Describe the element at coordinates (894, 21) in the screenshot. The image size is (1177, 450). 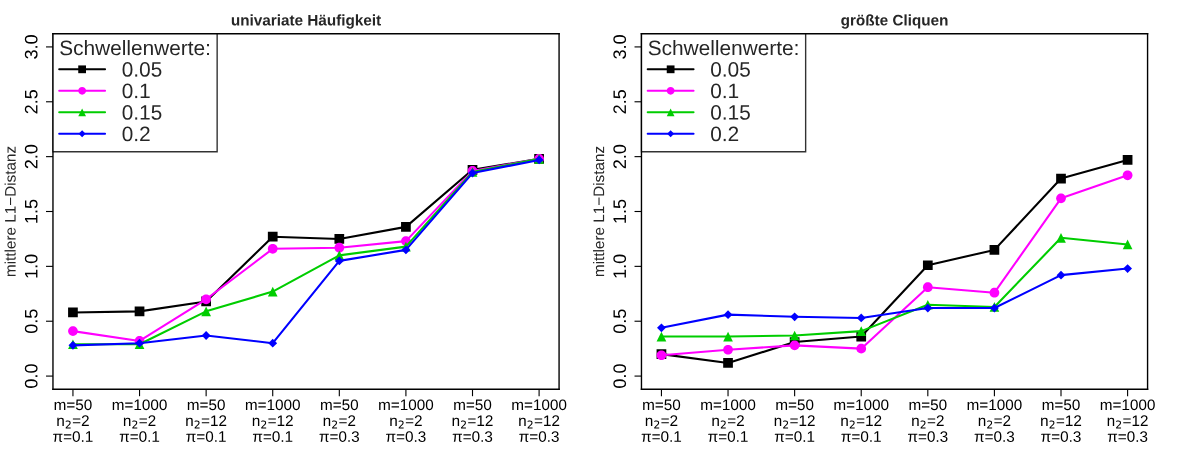
I see `chart-title: größte Cliquen` at that location.